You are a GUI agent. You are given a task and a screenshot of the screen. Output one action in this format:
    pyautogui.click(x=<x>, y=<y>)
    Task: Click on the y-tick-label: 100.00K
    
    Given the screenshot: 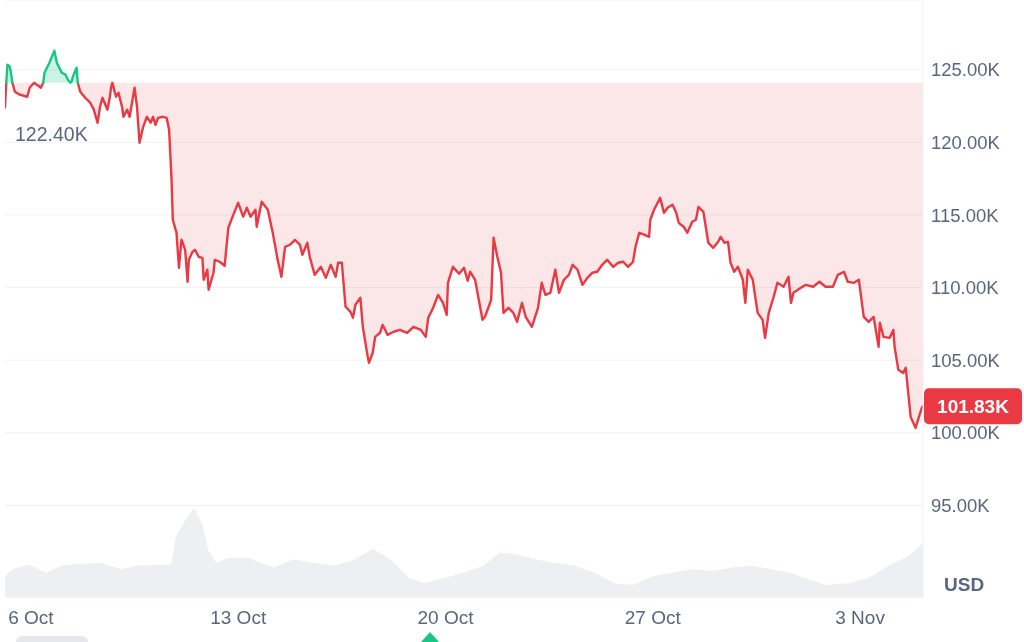 What is the action you would take?
    pyautogui.click(x=966, y=433)
    